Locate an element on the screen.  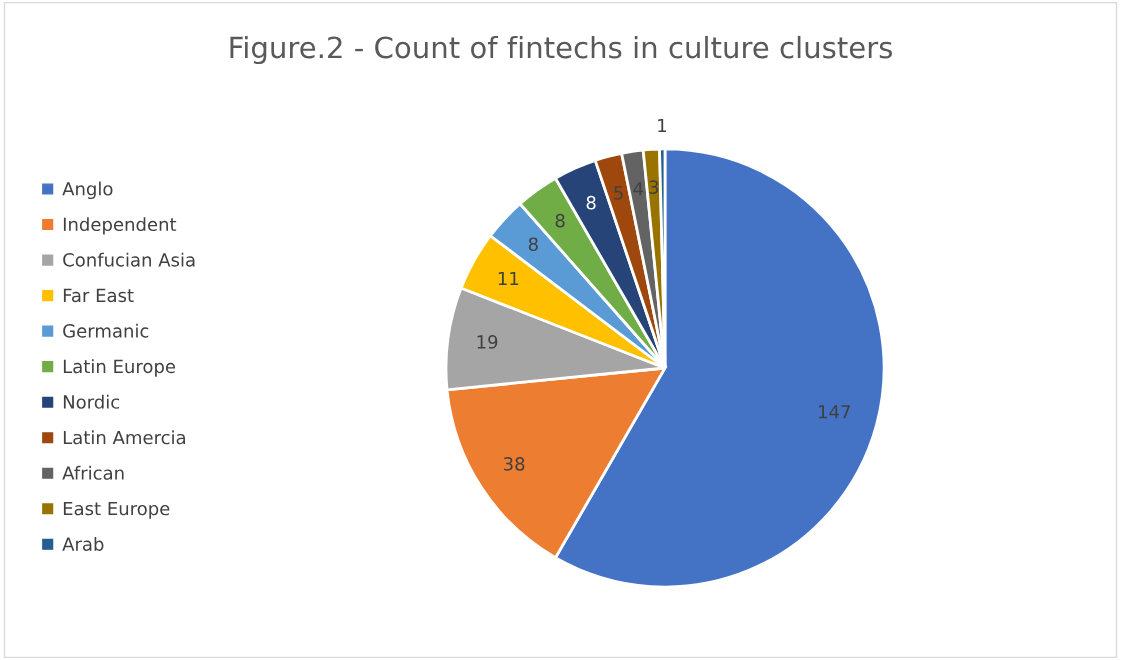
legend-label: Latin Europe is located at coordinates (119, 368).